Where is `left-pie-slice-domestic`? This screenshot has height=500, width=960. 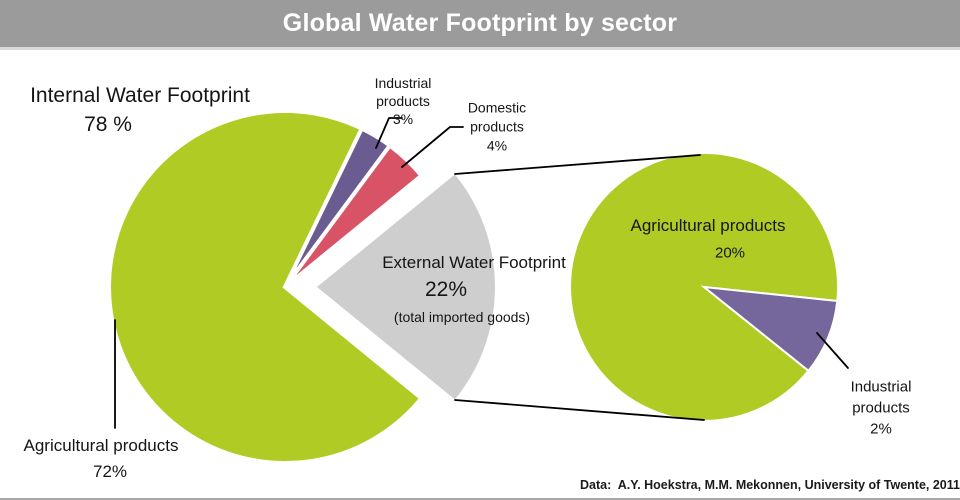
left-pie-slice-domestic is located at coordinates (354, 215).